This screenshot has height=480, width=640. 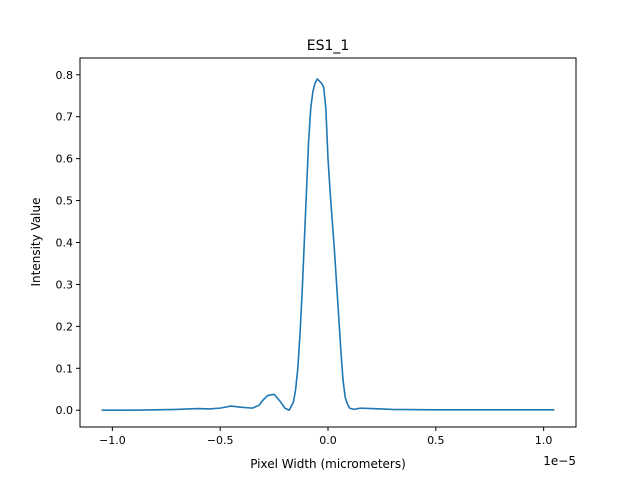 What do you see at coordinates (65, 201) in the screenshot?
I see `y-tick-label: 0.5` at bounding box center [65, 201].